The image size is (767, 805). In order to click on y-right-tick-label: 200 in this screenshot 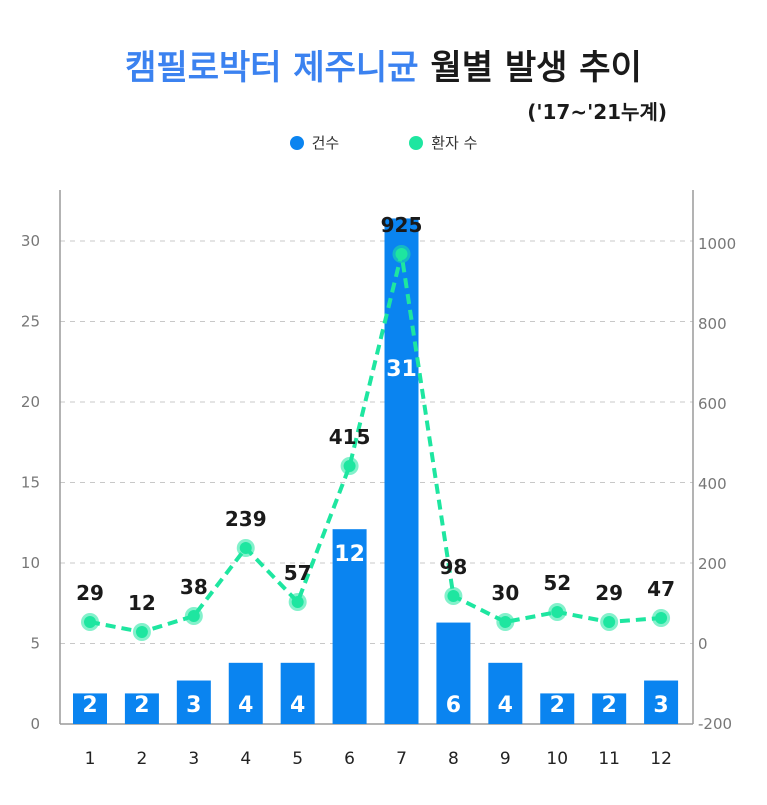, I will do `click(712, 564)`.